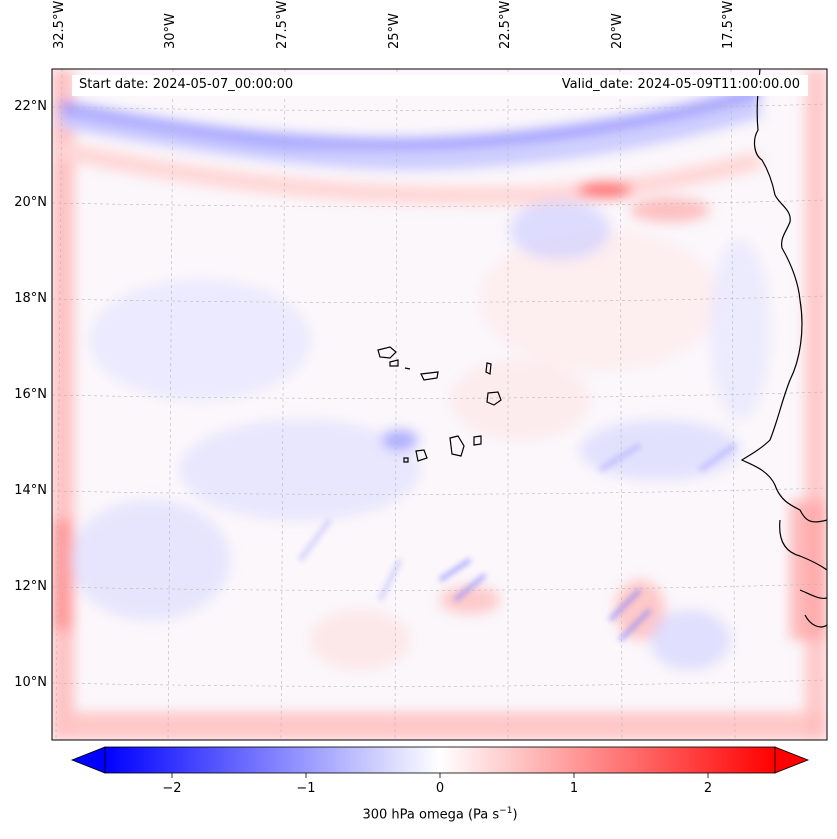 The height and width of the screenshot is (839, 837). I want to click on colorbar-tick-label: 2, so click(708, 788).